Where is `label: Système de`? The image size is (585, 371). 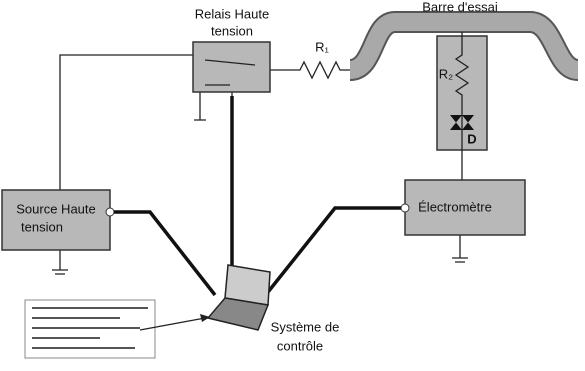 label: Système de is located at coordinates (305, 326).